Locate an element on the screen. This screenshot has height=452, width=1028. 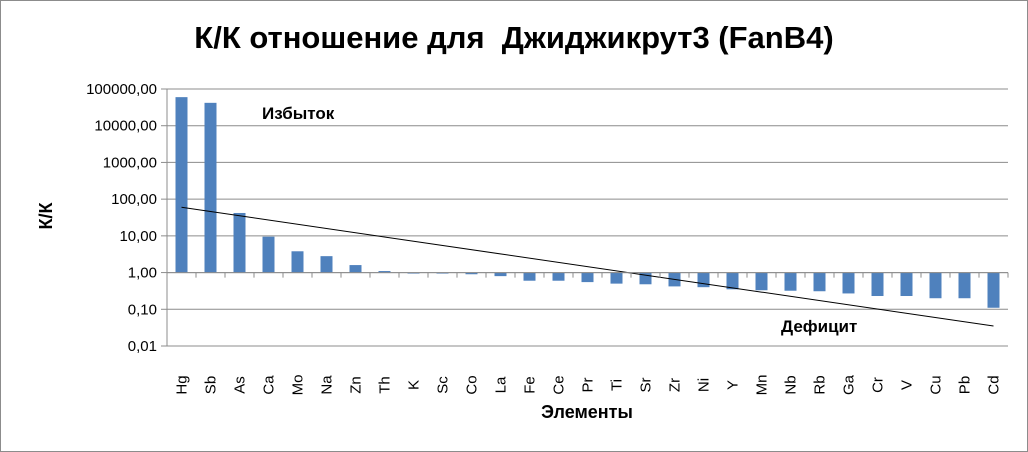
y-tick-label: 0,01 is located at coordinates (142, 346).